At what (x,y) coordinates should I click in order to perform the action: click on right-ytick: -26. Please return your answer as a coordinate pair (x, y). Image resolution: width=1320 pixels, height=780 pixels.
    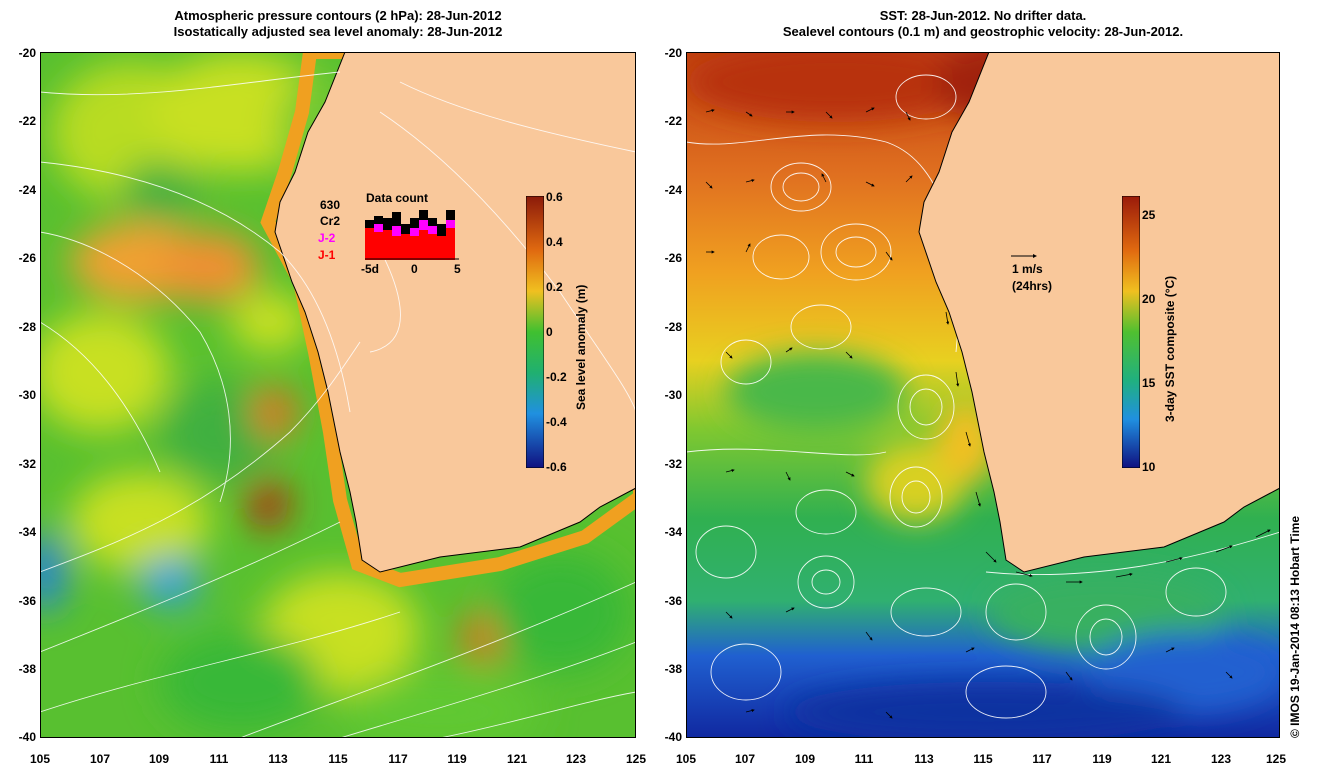
    Looking at the image, I should click on (673, 258).